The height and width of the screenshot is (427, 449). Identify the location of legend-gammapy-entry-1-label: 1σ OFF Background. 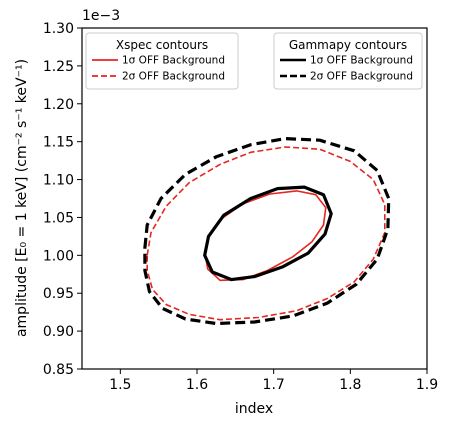
(361, 61).